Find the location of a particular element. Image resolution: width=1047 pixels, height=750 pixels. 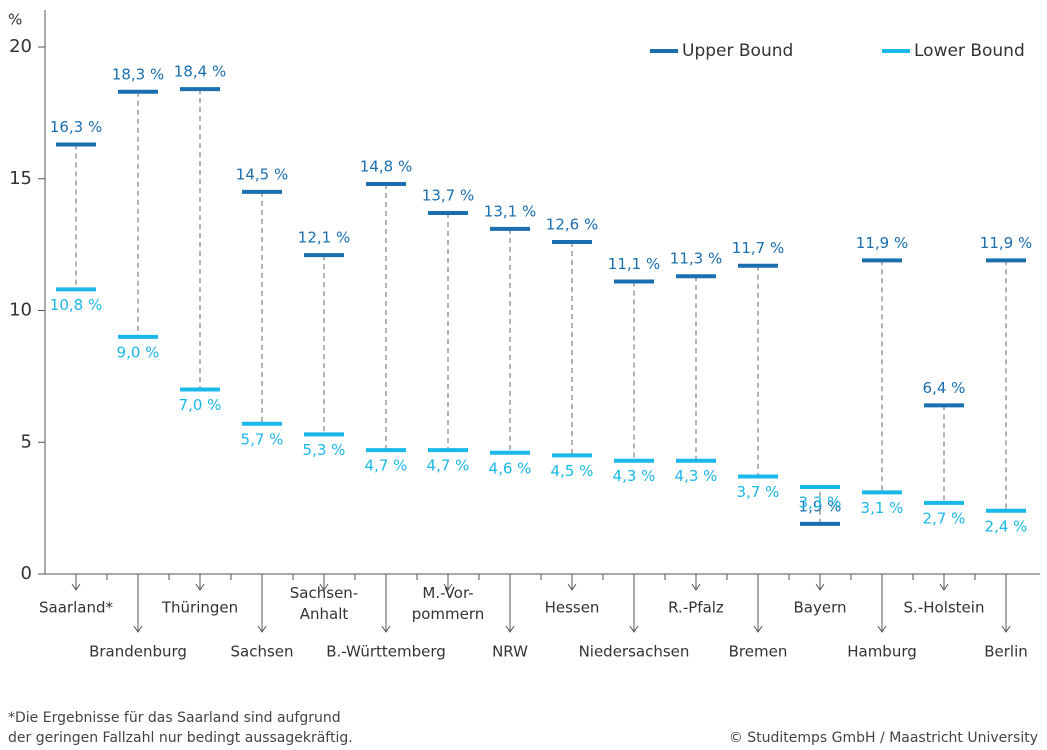

value-label: 3,7 % is located at coordinates (758, 492).